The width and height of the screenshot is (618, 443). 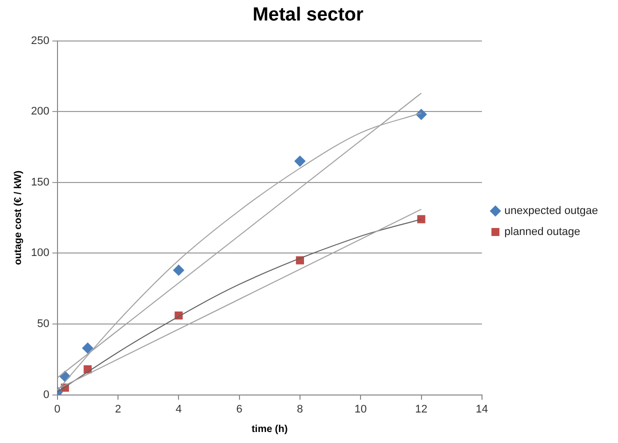 I want to click on x-tick-label: 0, so click(x=57, y=409).